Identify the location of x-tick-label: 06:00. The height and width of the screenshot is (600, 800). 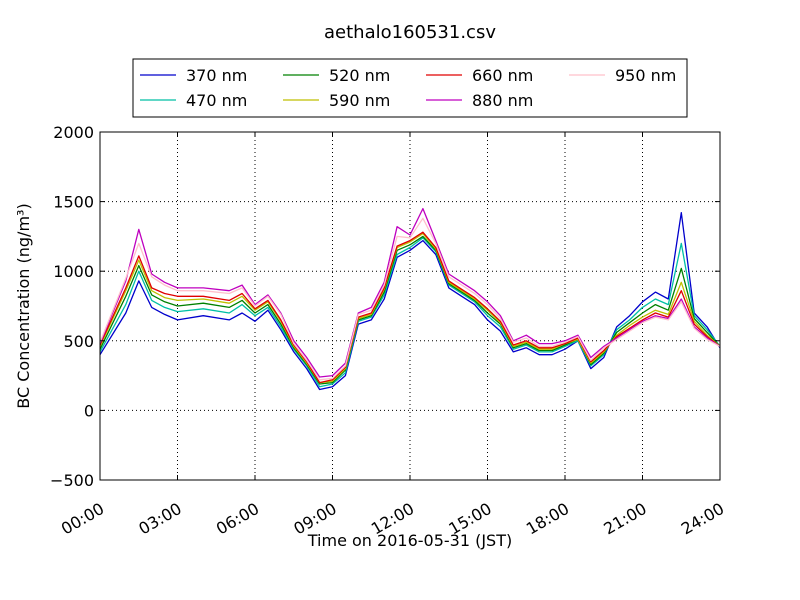
(237, 519).